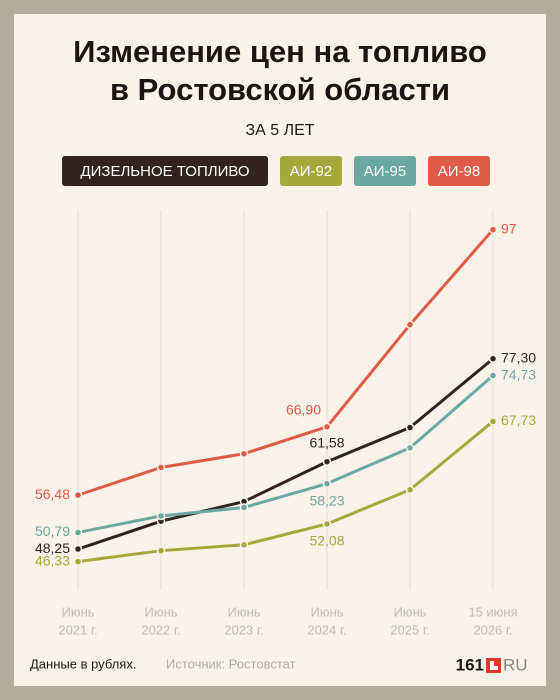  Describe the element at coordinates (77, 629) in the screenshot. I see `x-tick-label: 2021 г.` at that location.